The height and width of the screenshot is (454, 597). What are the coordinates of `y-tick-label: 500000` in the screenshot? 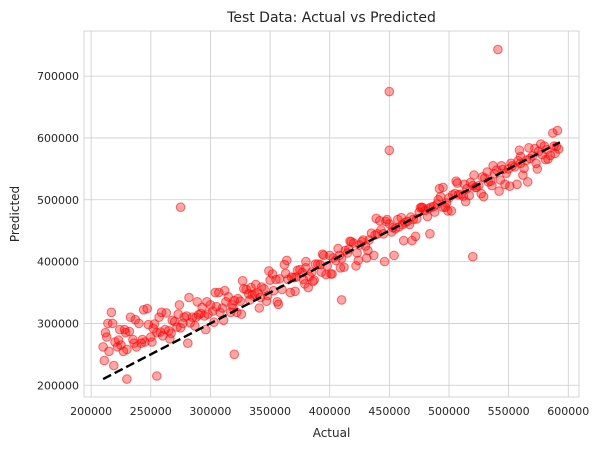 It's located at (58, 200).